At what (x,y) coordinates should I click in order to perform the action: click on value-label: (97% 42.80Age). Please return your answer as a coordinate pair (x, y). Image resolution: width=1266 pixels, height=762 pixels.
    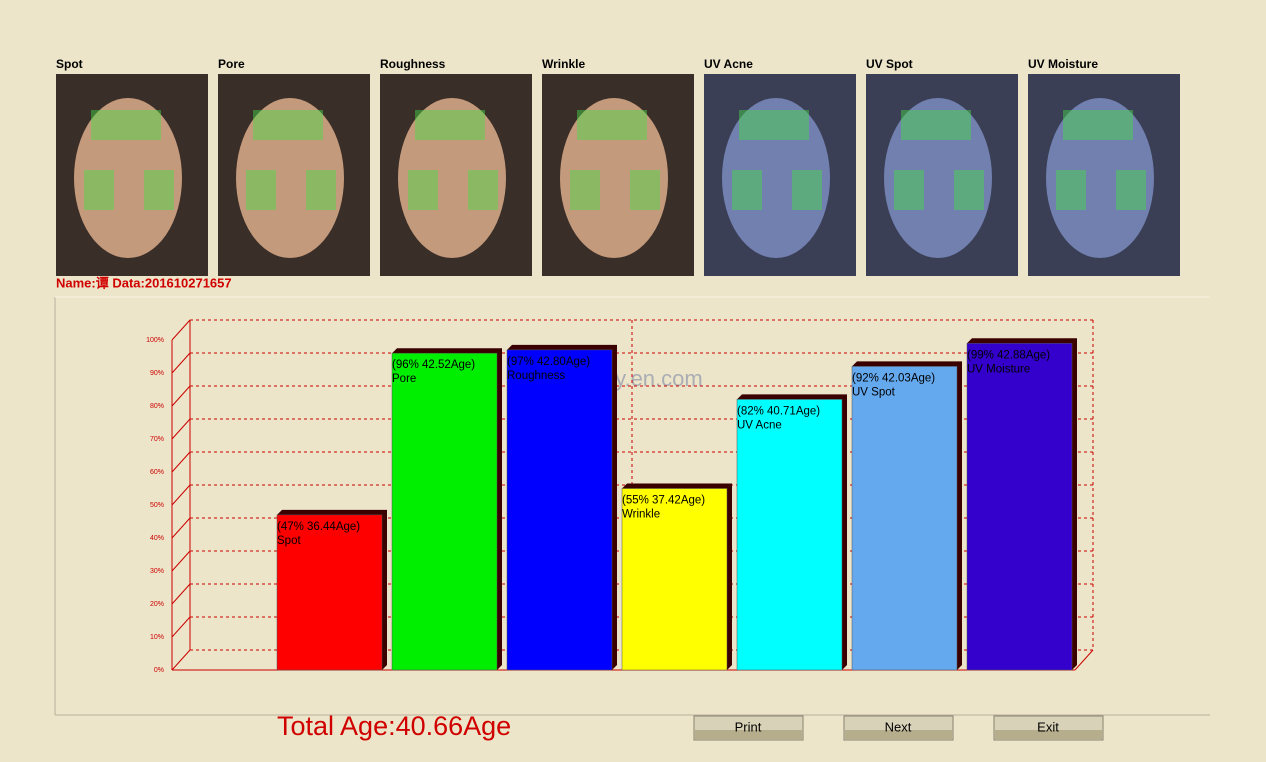
    Looking at the image, I should click on (548, 362).